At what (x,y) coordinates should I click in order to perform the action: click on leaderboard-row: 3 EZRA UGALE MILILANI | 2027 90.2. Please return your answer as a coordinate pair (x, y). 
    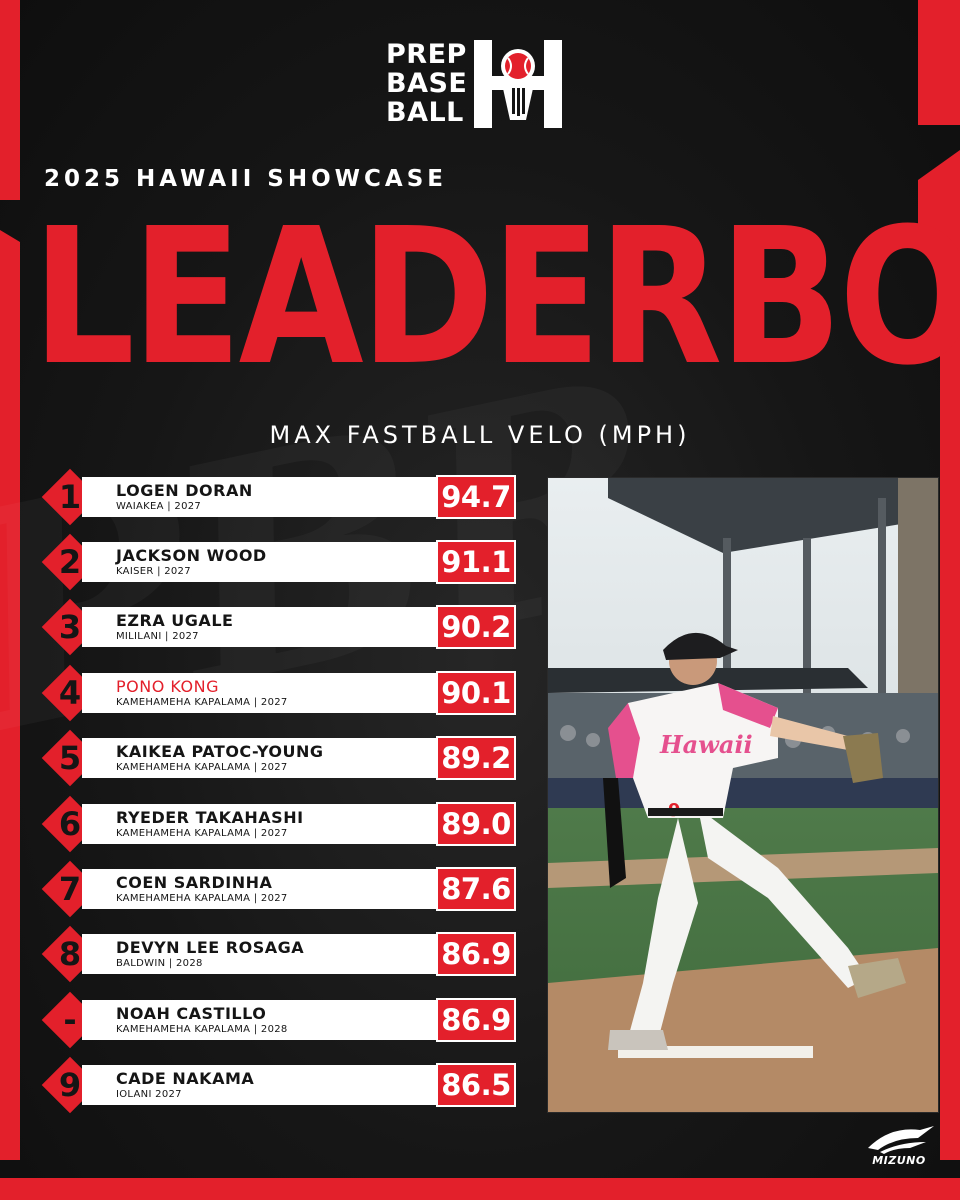
    Looking at the image, I should click on (280, 627).